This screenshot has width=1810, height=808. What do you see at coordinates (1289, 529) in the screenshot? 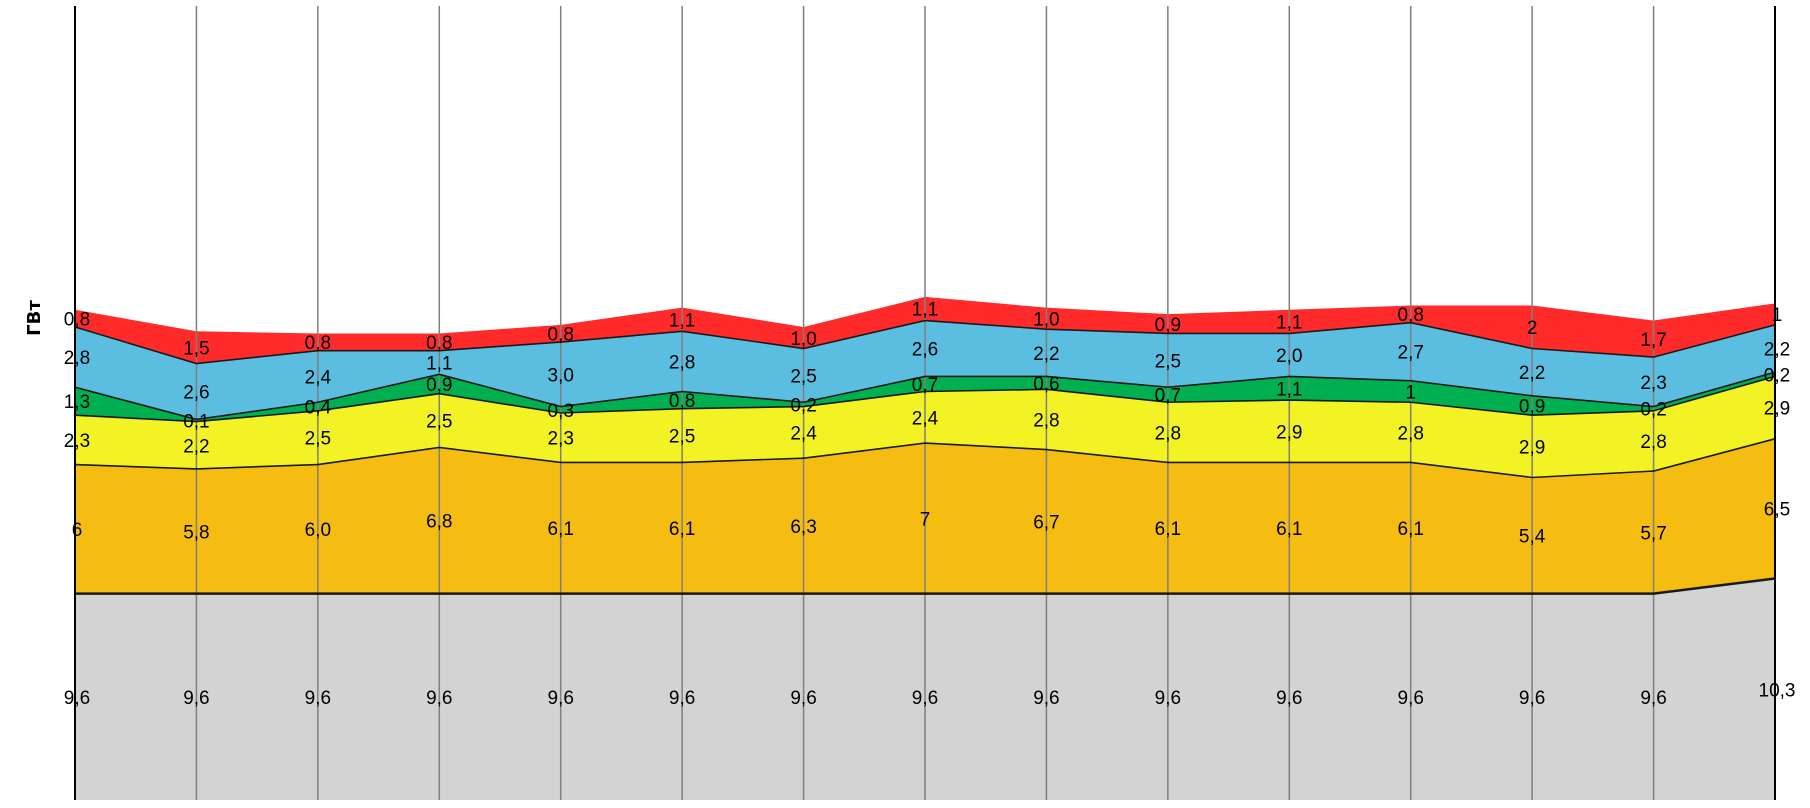
I see `data-label-s1-p10: 6,1` at bounding box center [1289, 529].